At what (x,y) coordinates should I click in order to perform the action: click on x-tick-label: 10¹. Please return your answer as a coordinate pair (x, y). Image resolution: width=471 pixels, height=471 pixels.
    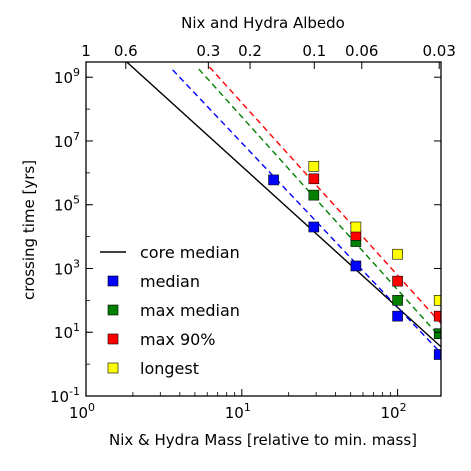
    Looking at the image, I should click on (238, 411).